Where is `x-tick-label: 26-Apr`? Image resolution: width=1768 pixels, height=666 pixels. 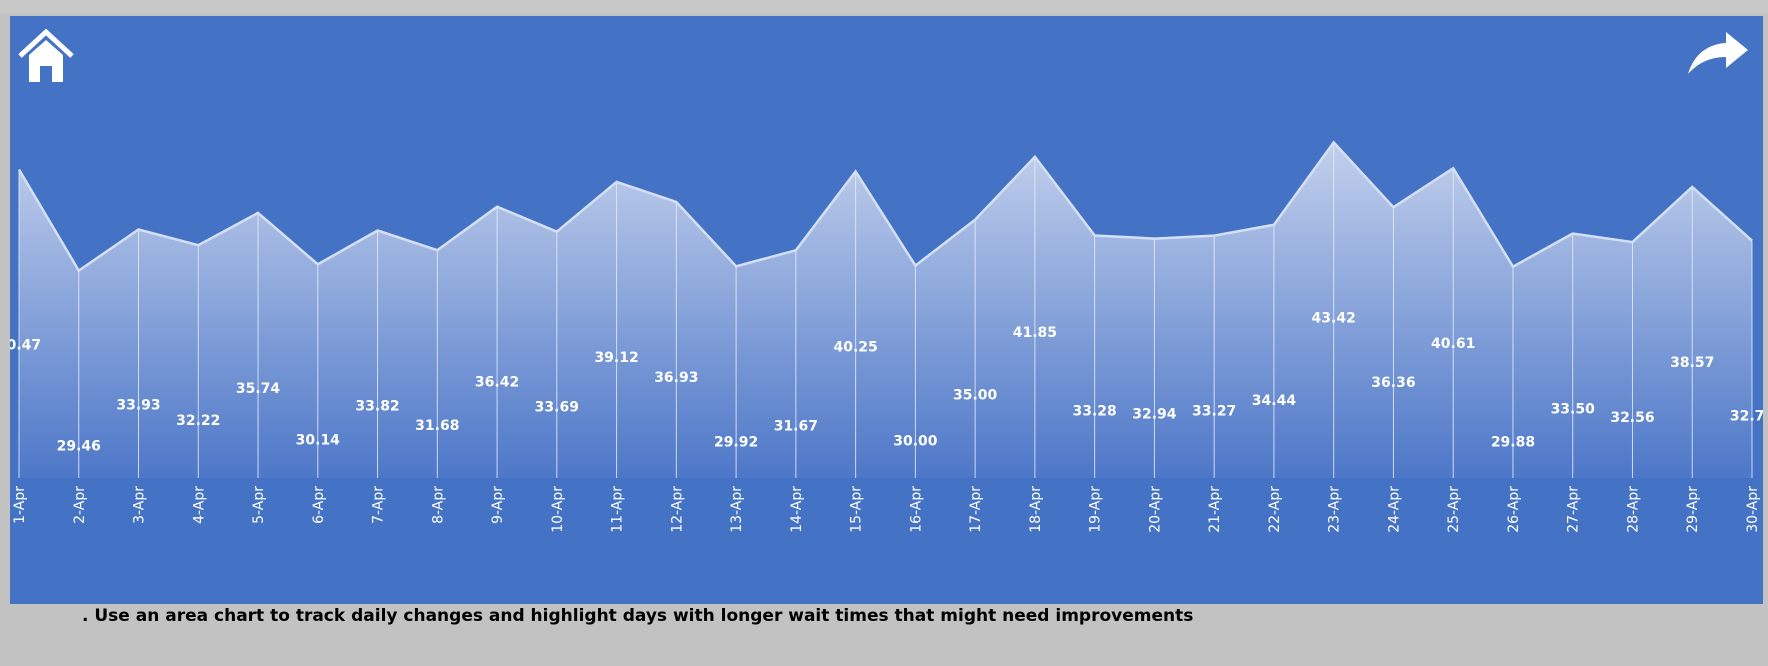 x-tick-label: 26-Apr is located at coordinates (1514, 509).